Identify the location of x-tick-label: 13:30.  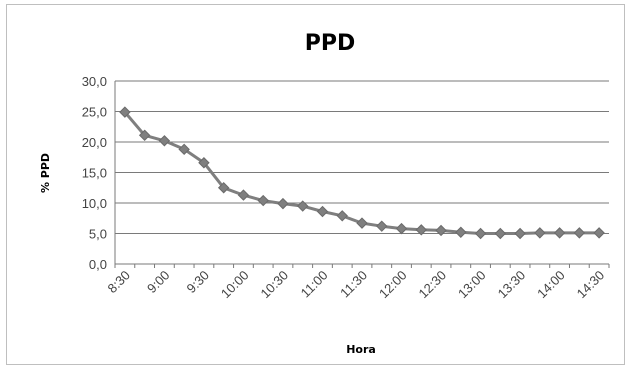
(512, 285).